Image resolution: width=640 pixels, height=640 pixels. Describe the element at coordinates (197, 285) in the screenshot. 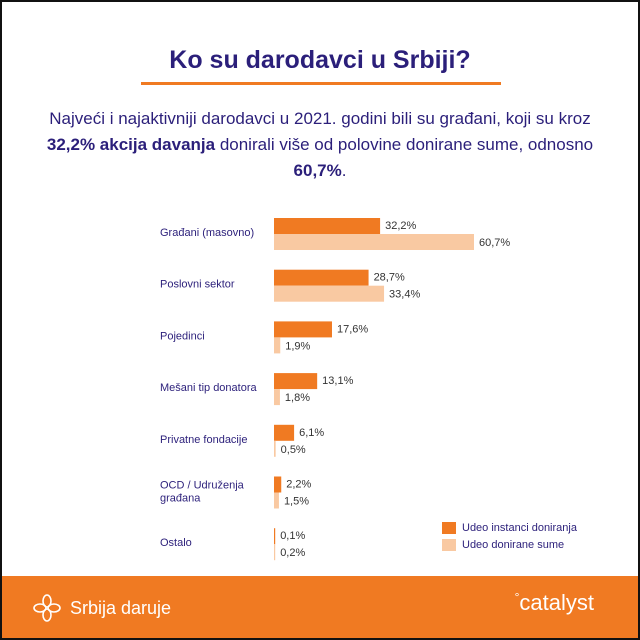

I see `category-label: Poslovni sektor` at that location.